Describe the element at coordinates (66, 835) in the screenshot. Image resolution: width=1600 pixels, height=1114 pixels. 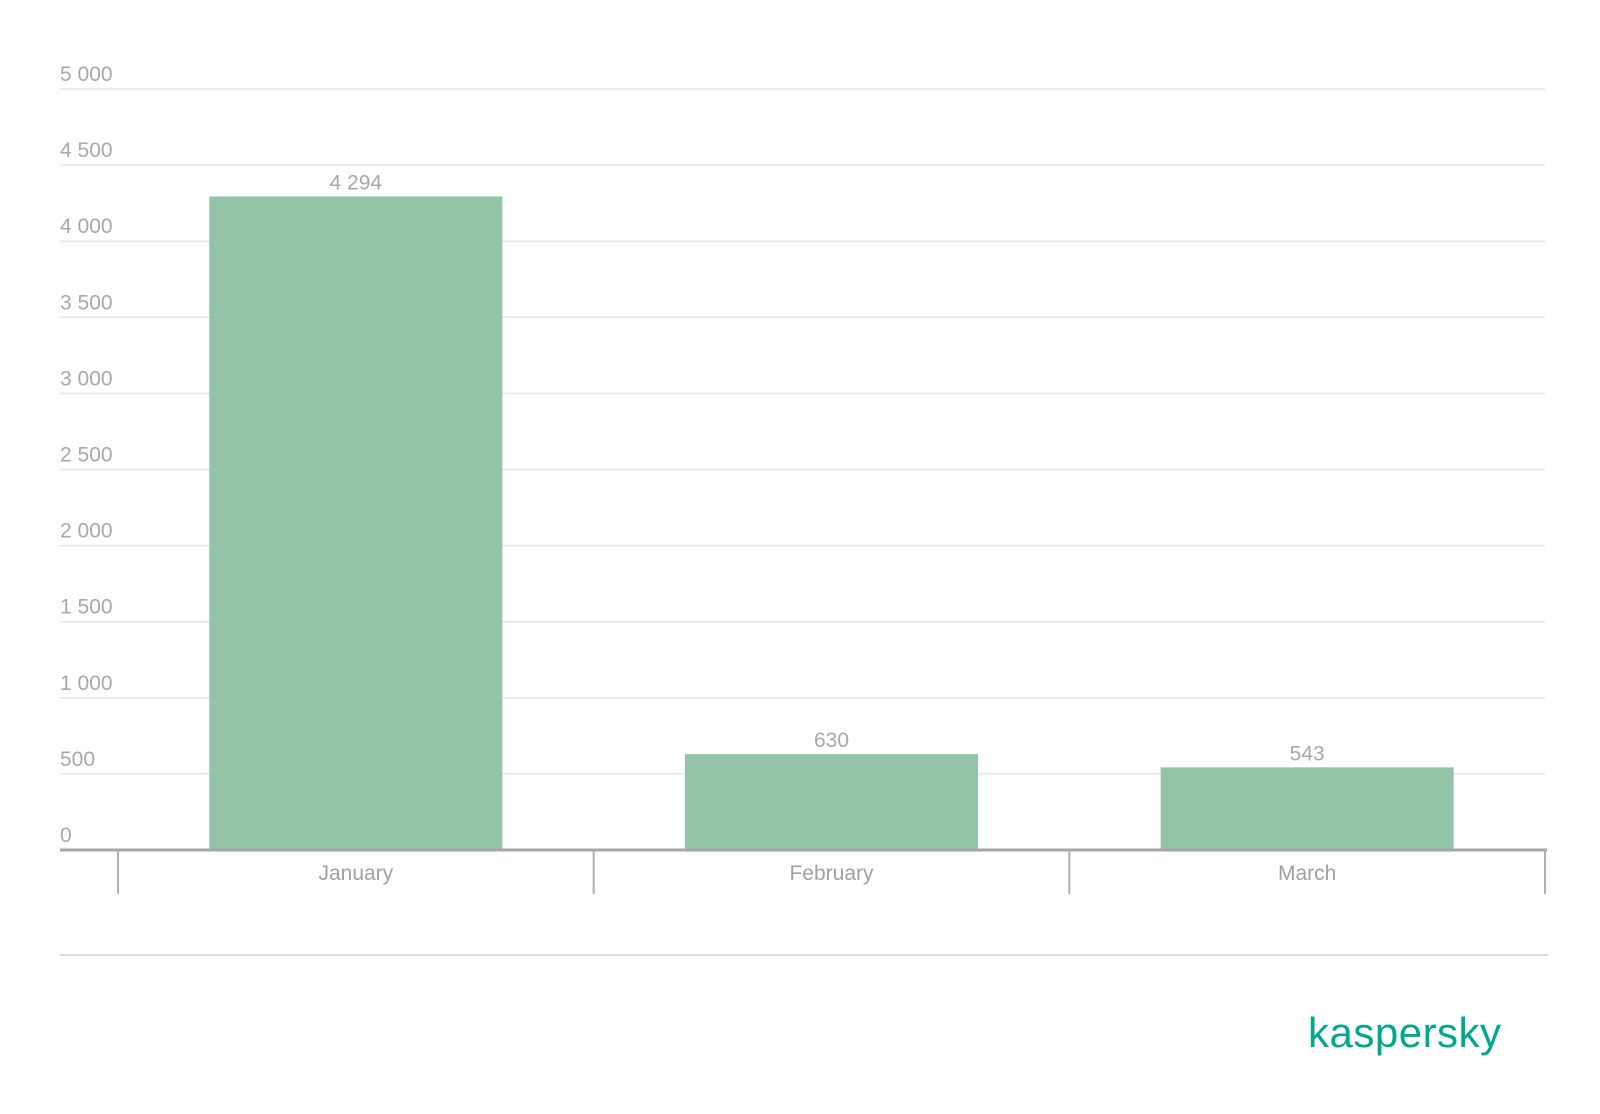
I see `y-tick-label: 0` at that location.